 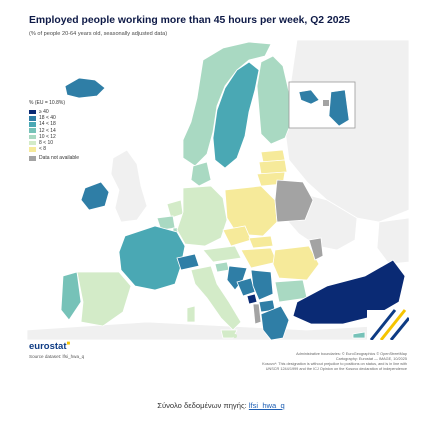 What do you see at coordinates (296, 263) in the screenshot?
I see `romania` at bounding box center [296, 263].